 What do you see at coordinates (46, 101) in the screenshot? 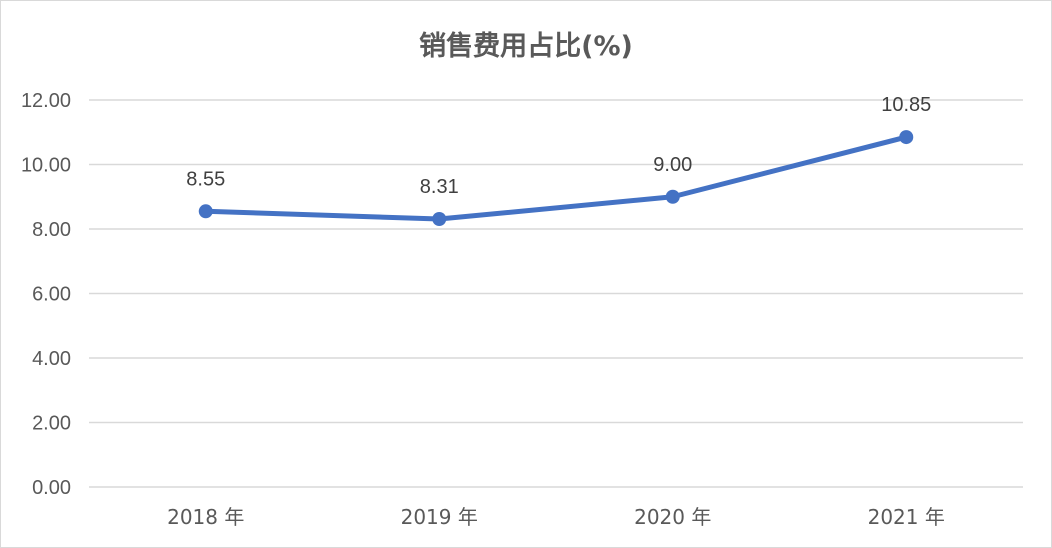
I see `y-tick-label: 12.00` at bounding box center [46, 101].